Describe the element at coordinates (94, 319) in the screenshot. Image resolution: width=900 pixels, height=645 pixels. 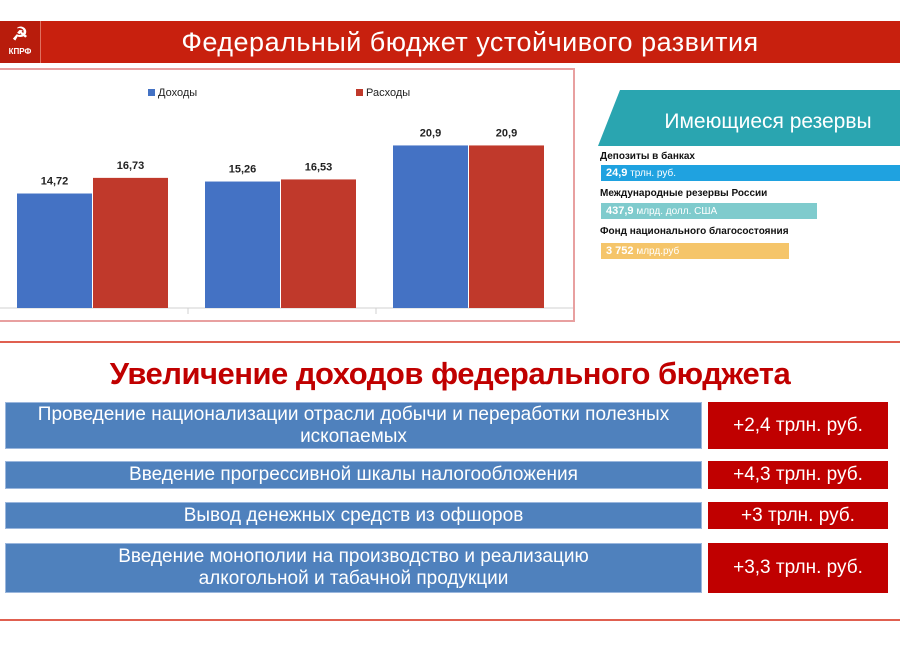
I see `category-label: 2017` at that location.